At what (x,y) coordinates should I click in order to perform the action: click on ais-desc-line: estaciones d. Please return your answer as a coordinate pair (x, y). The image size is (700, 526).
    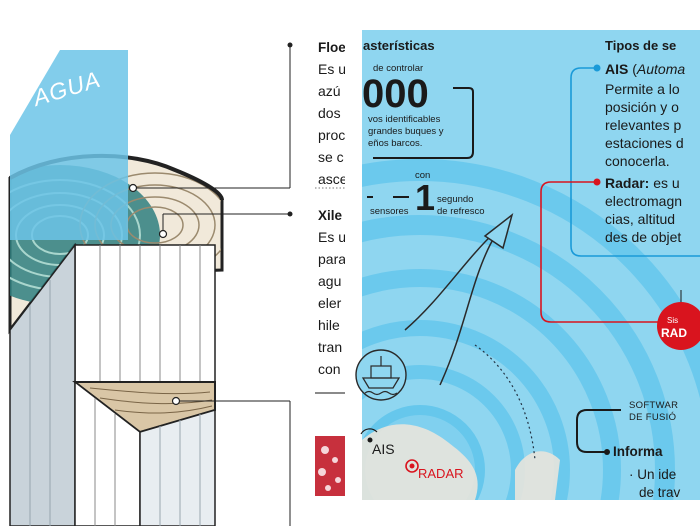
    Looking at the image, I should click on (644, 143).